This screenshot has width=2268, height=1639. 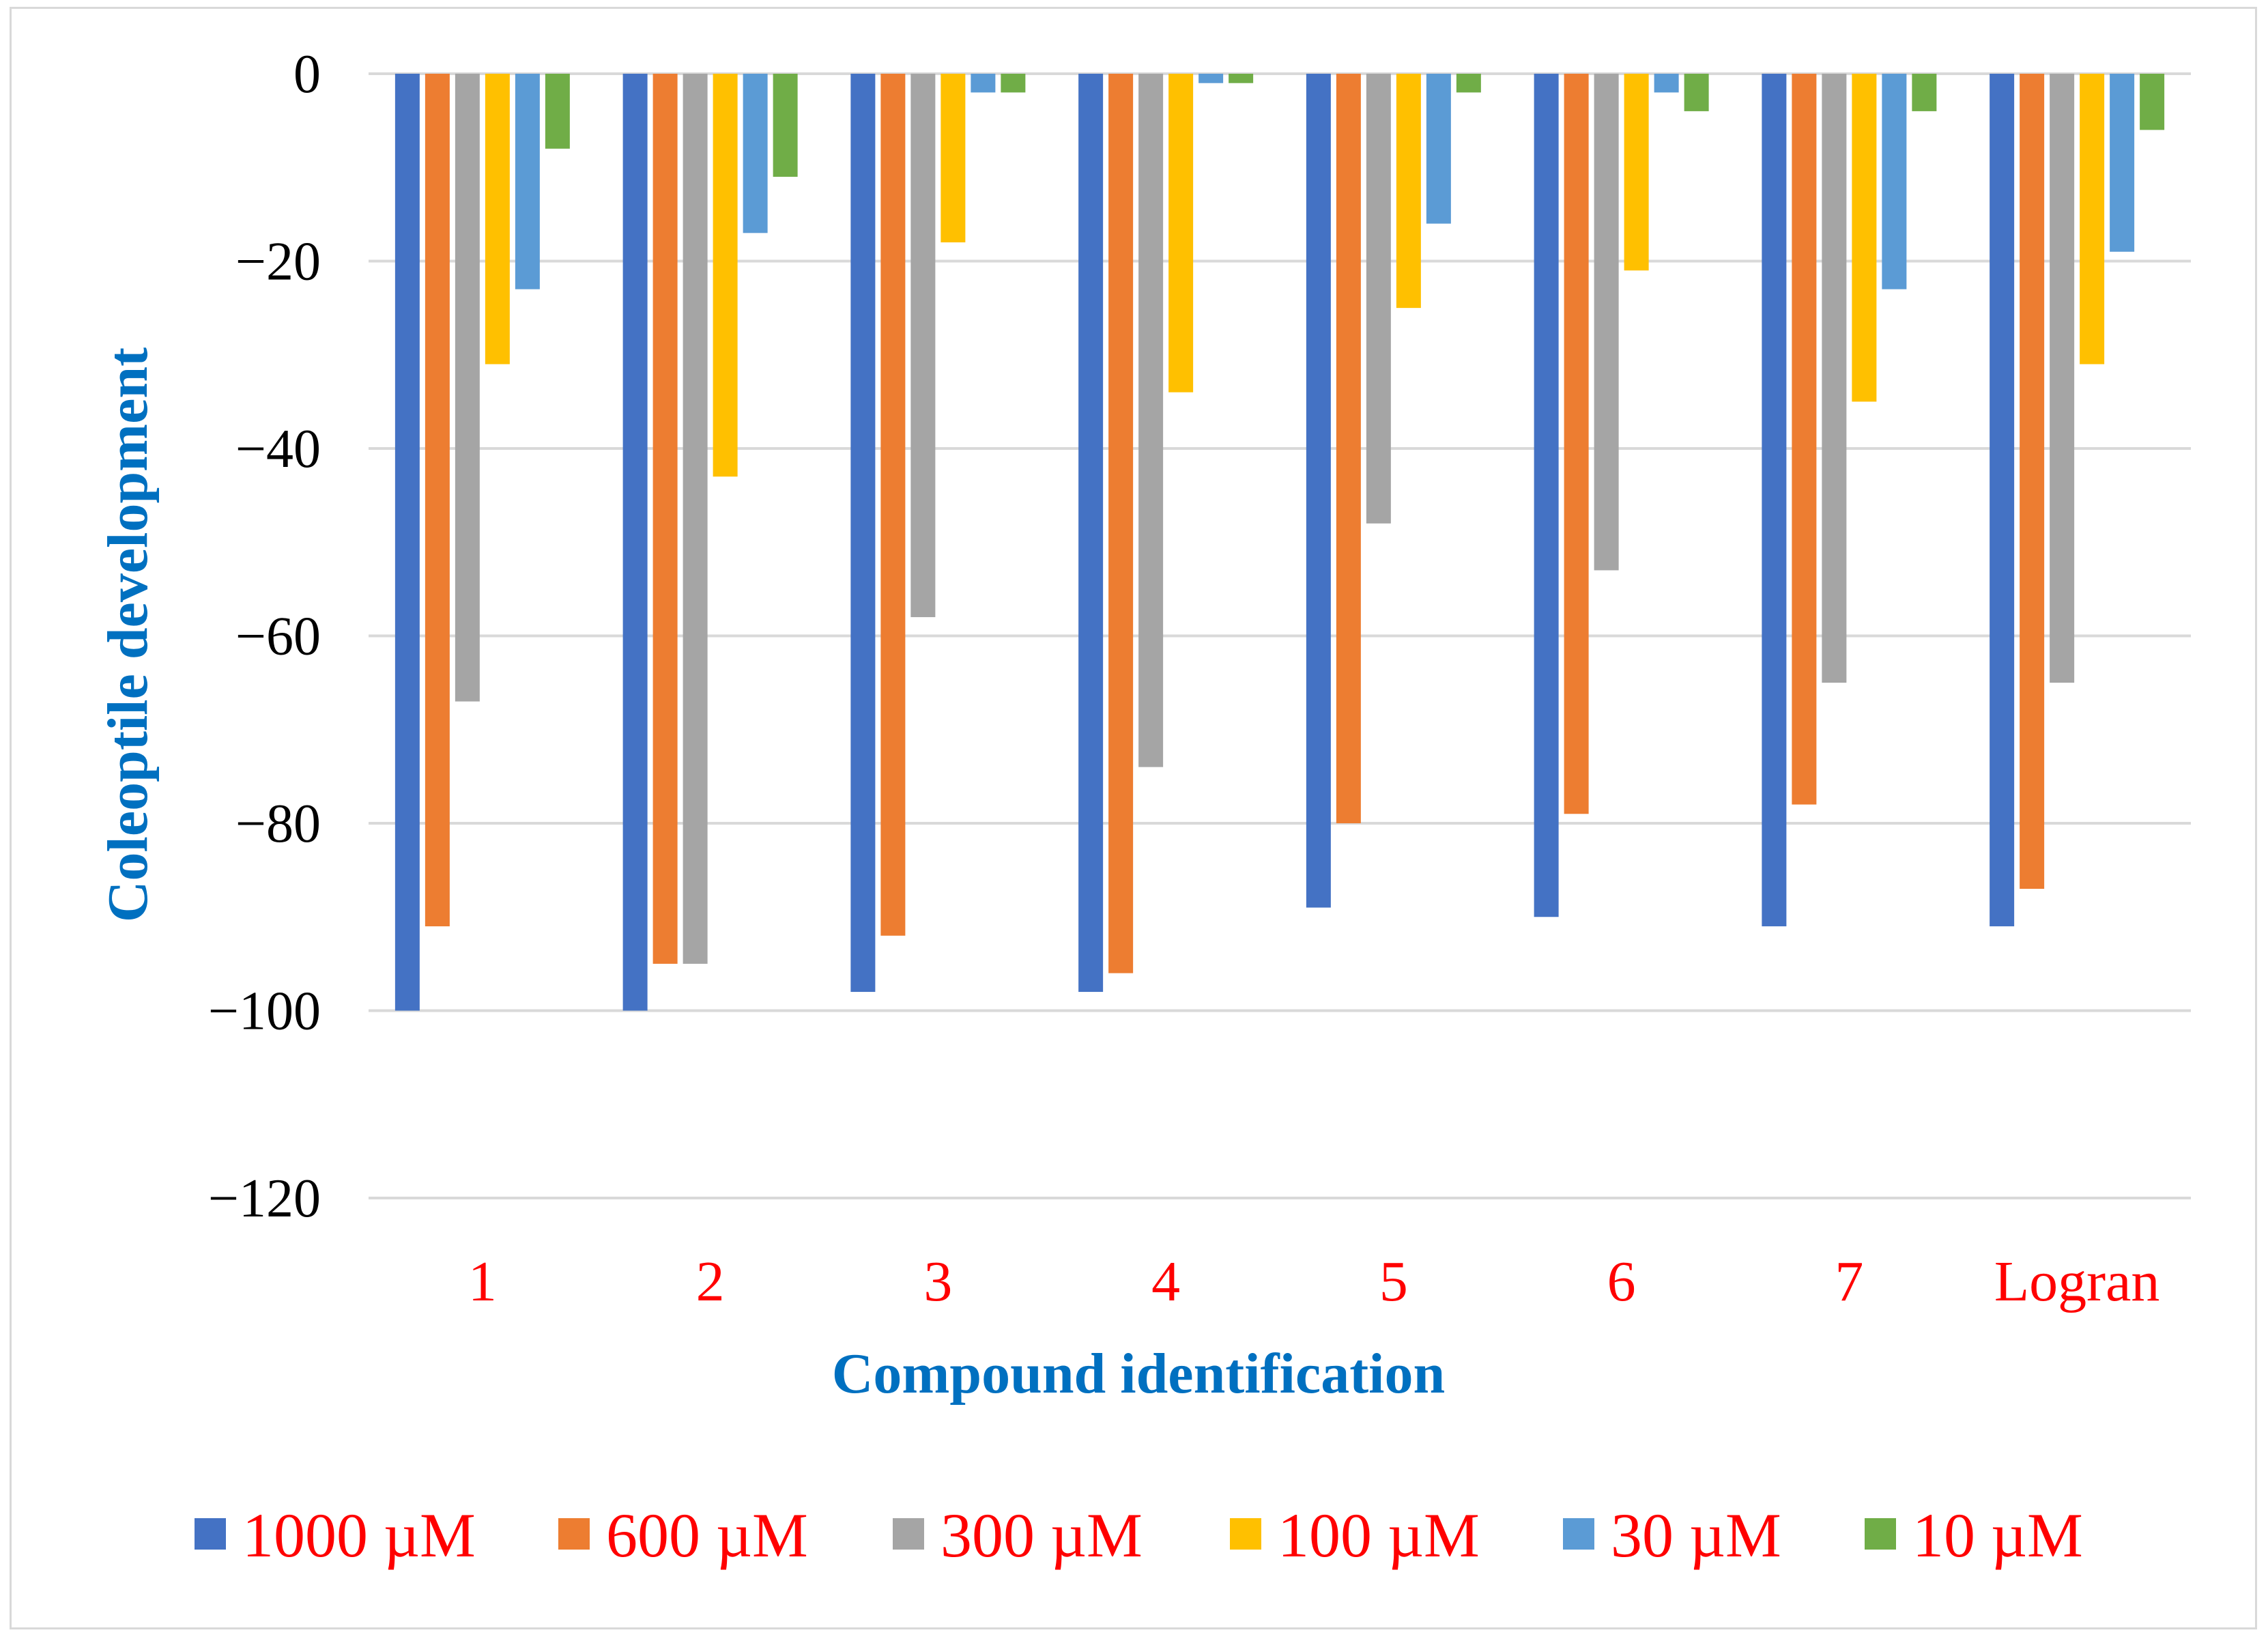 I want to click on legend-label: 1000 µM, so click(x=359, y=1535).